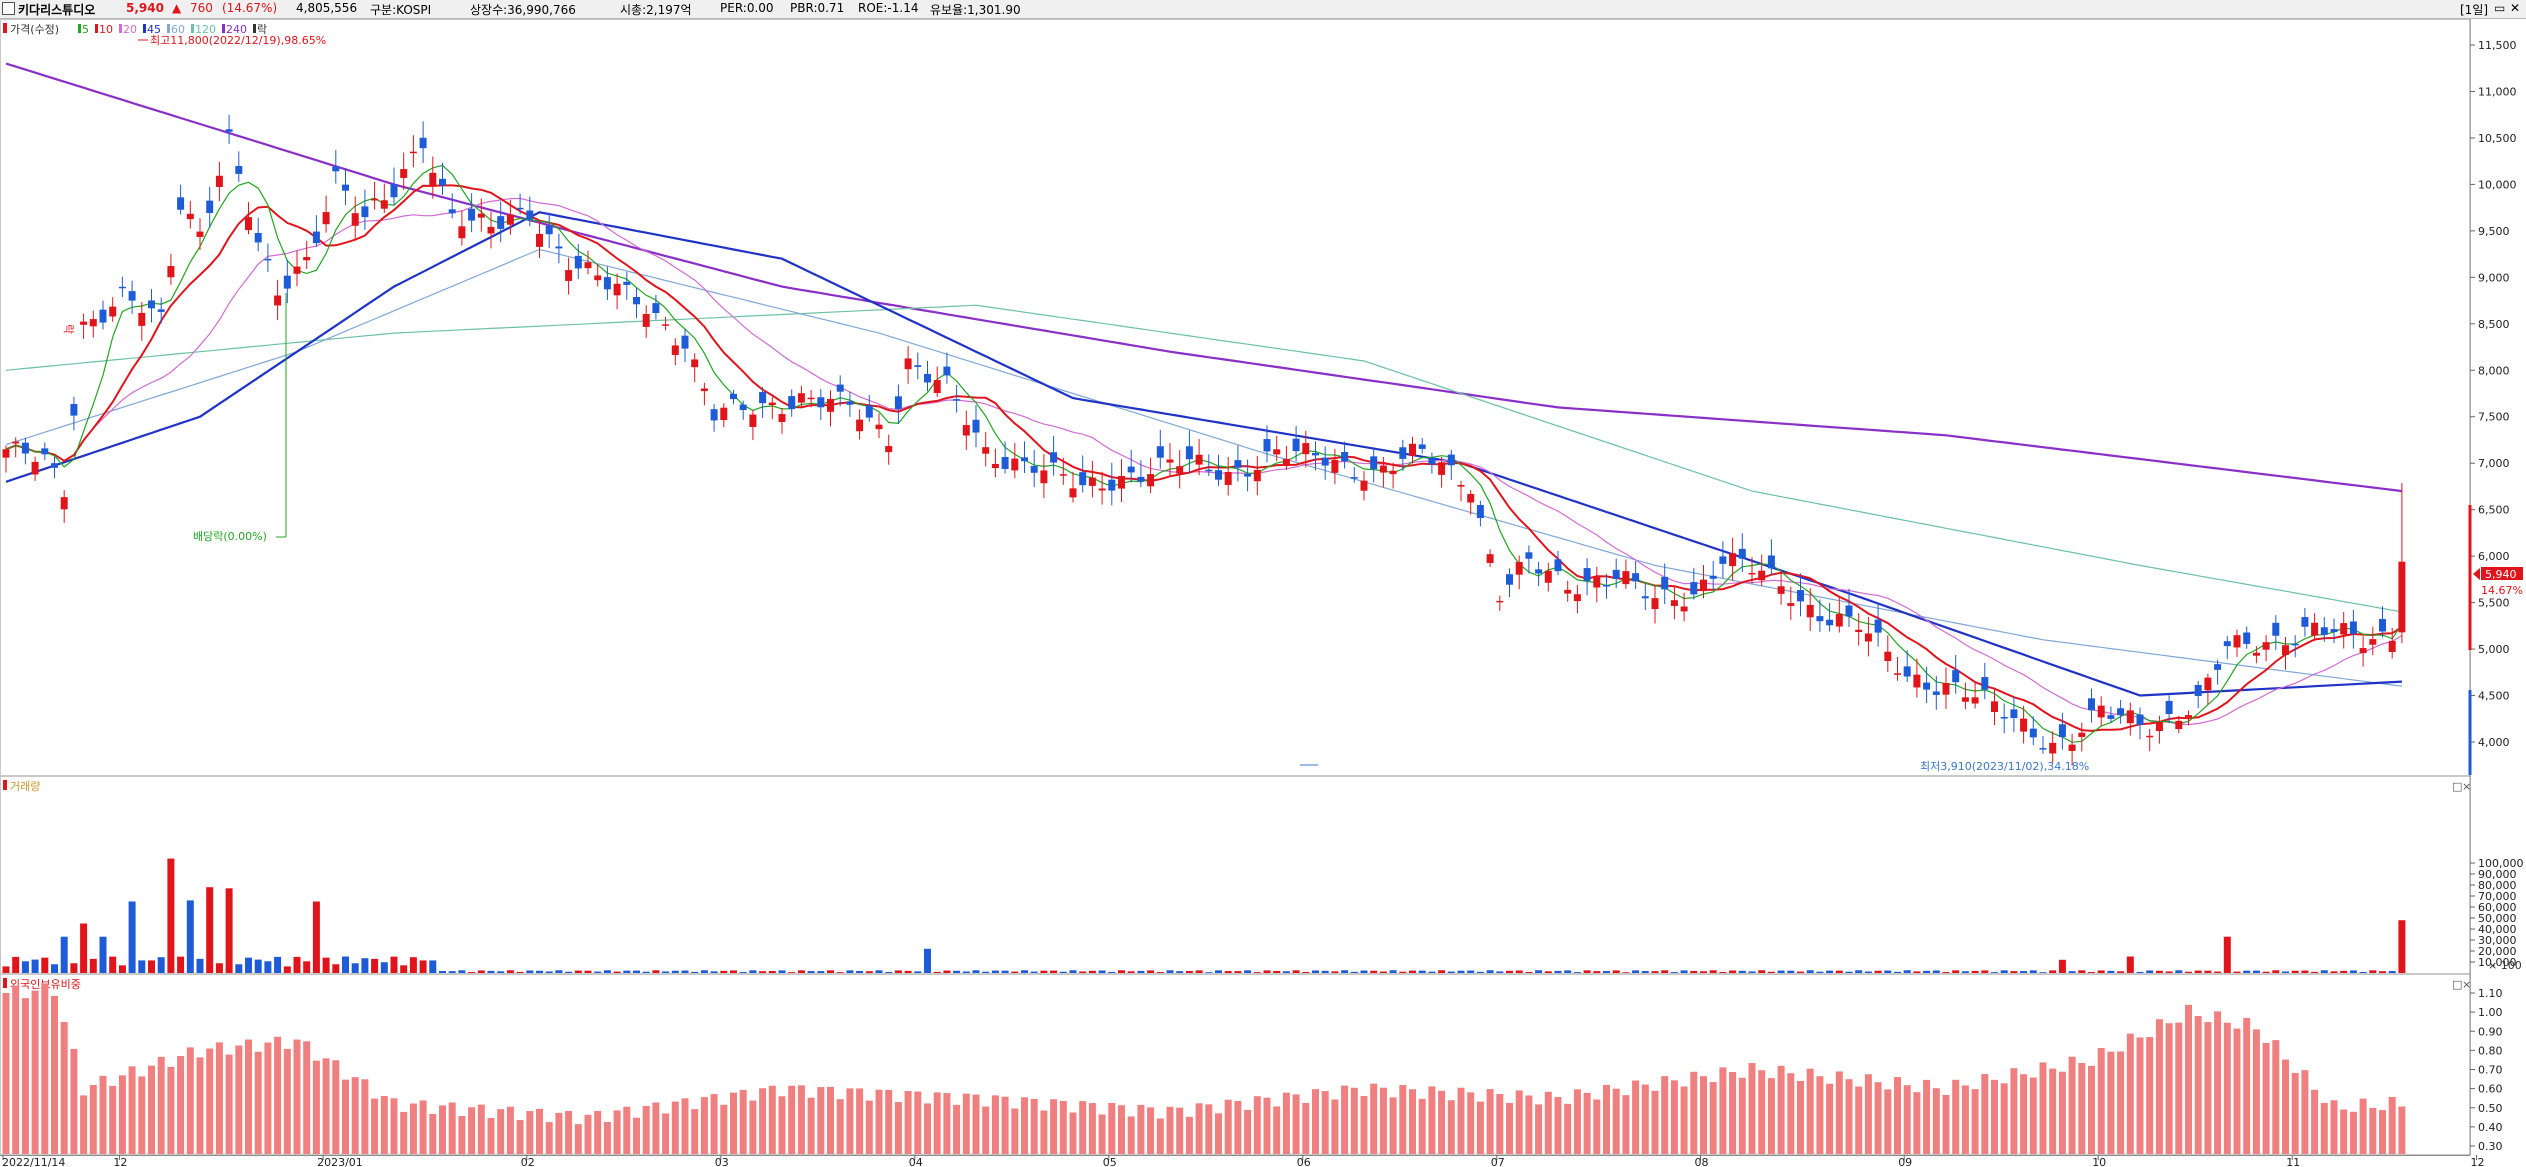 This screenshot has width=2526, height=1167. I want to click on foreign-panel-restore-icon: □, so click(2457, 984).